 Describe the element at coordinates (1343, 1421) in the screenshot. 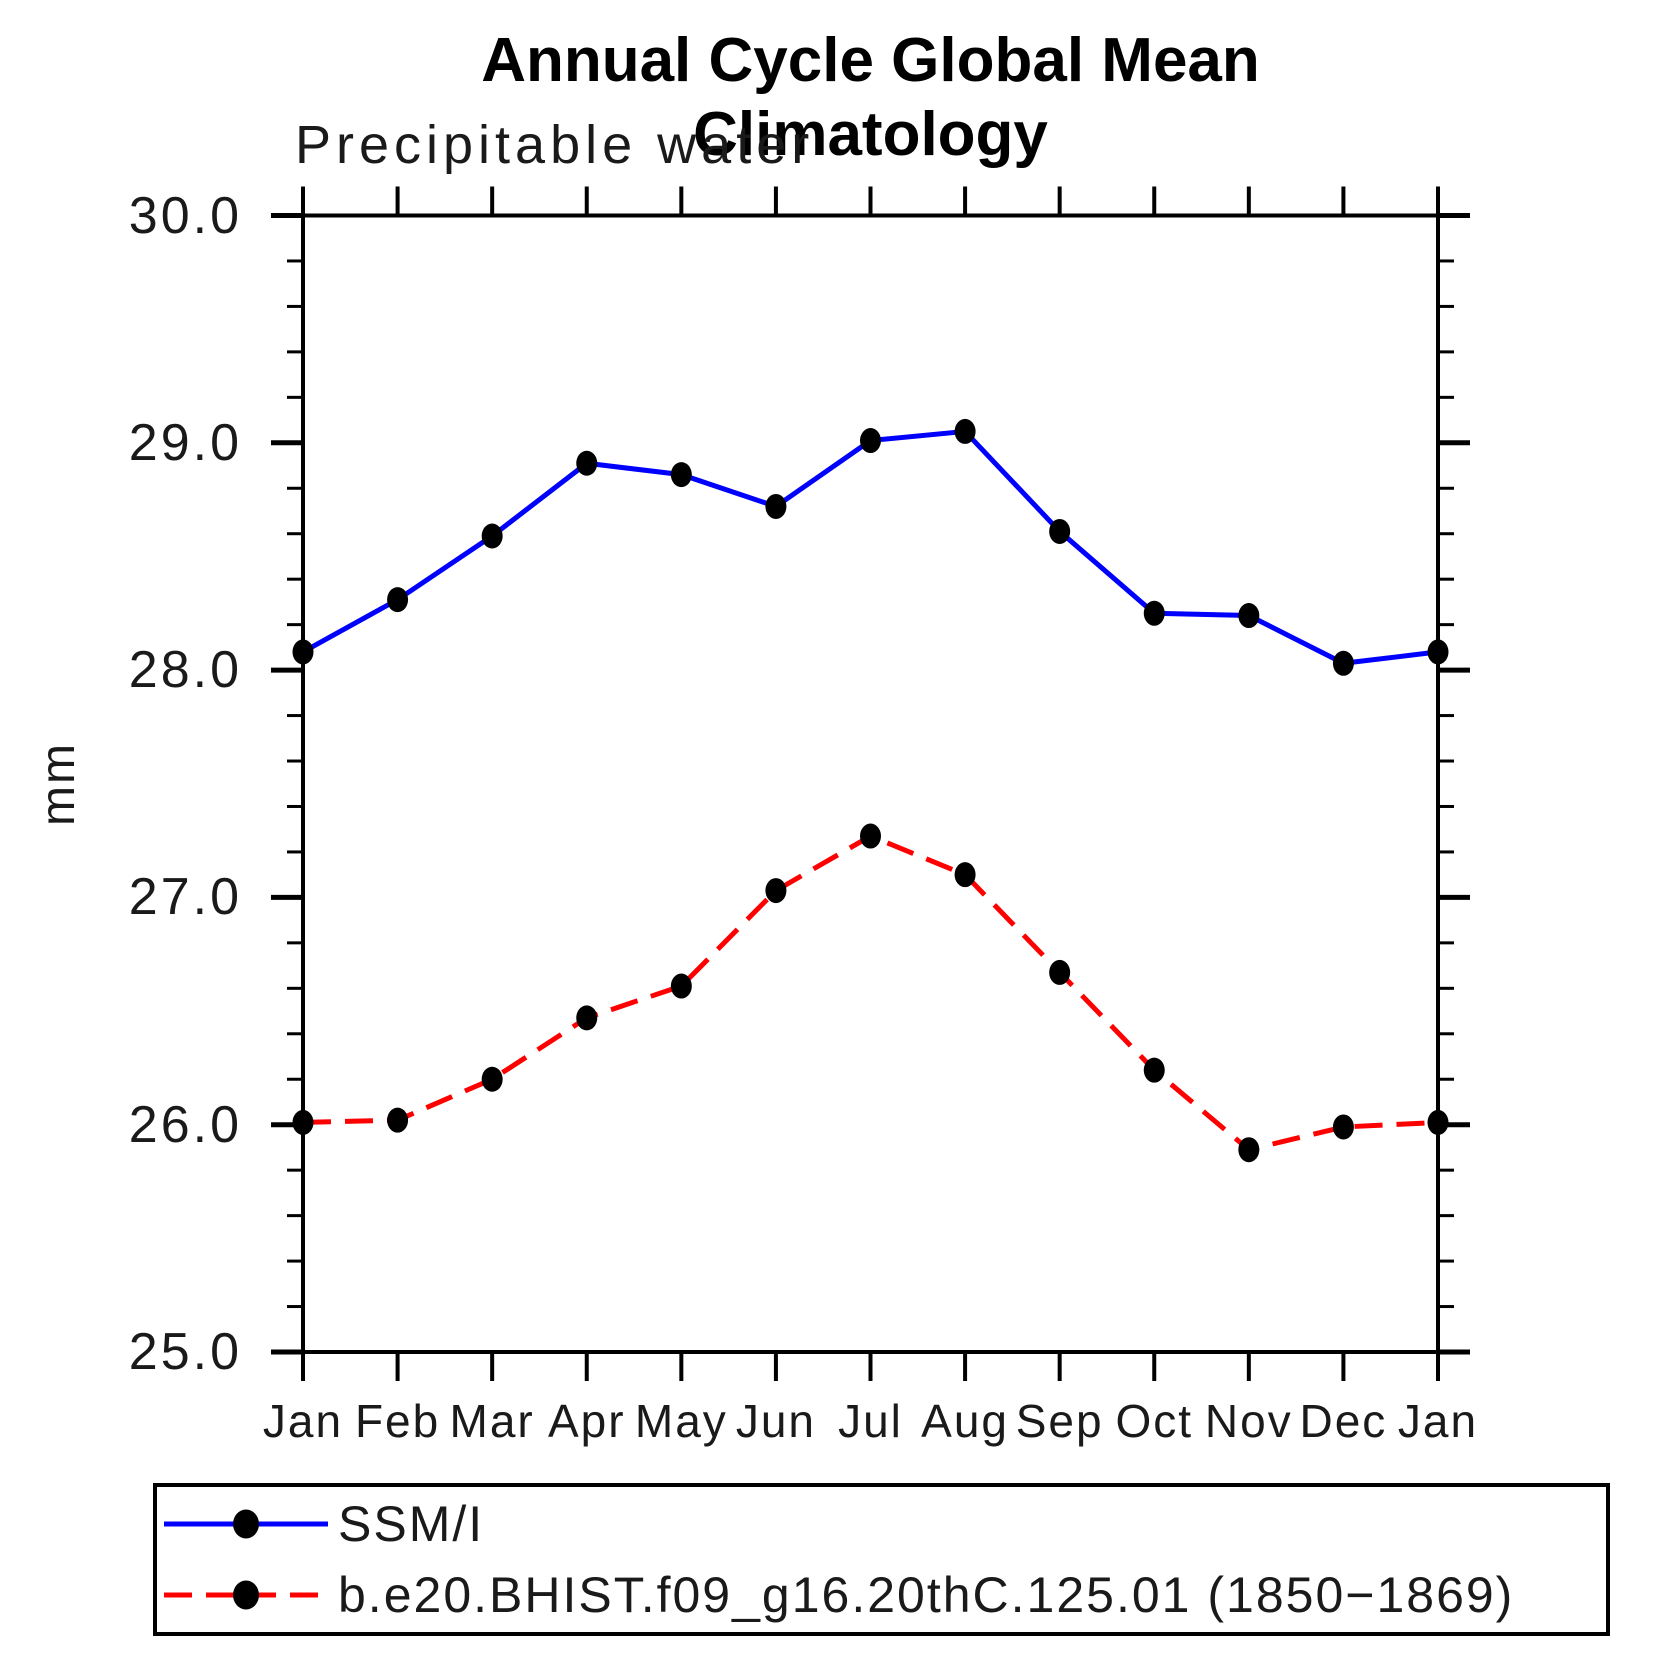

I see `x-tick-label: Dec` at that location.